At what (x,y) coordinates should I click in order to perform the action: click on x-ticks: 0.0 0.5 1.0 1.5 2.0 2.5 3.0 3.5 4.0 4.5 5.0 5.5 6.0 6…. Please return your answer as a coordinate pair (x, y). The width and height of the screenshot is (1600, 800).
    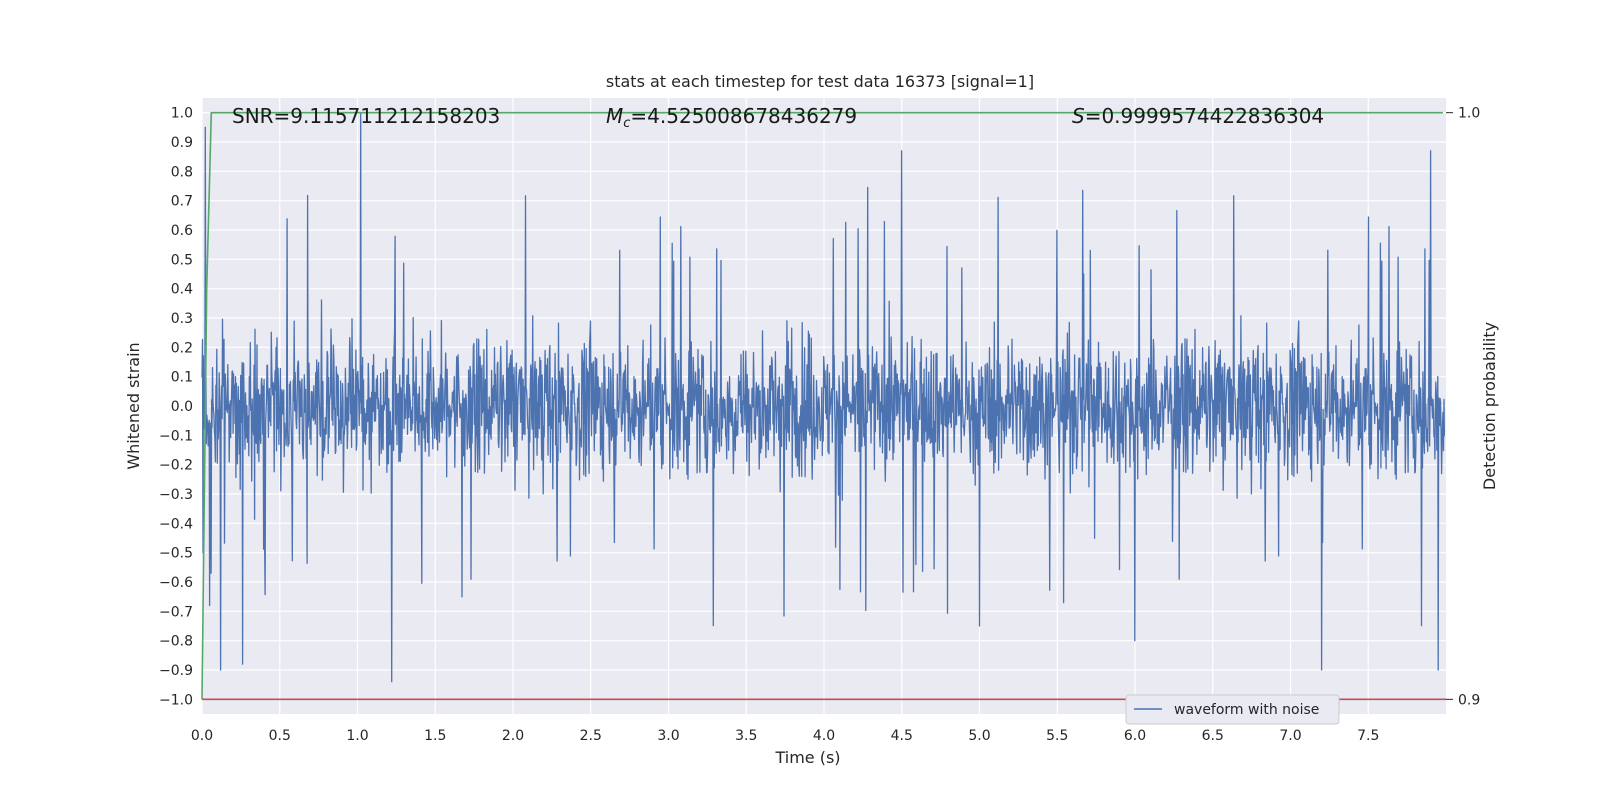
    Looking at the image, I should click on (785, 736).